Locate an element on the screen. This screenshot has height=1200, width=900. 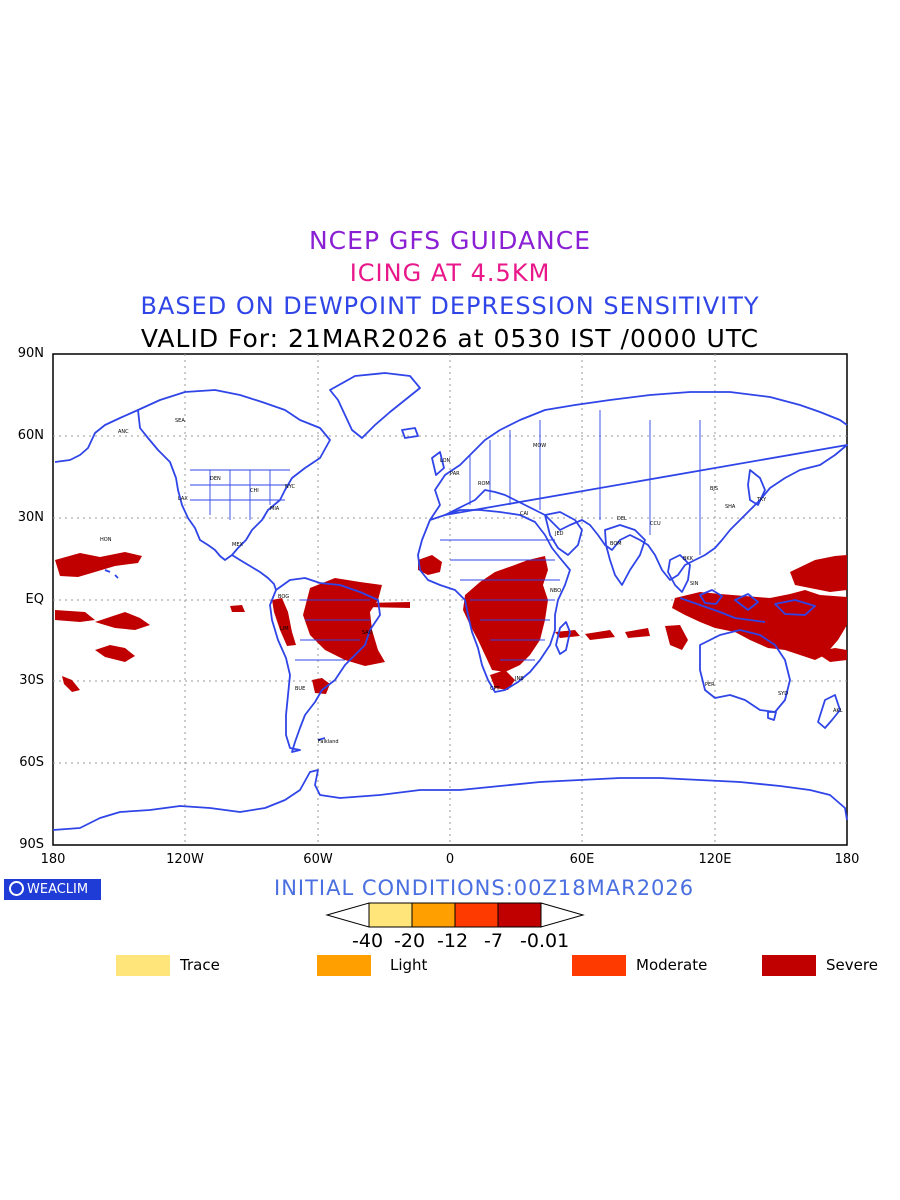
colorbar is located at coordinates (455, 915).